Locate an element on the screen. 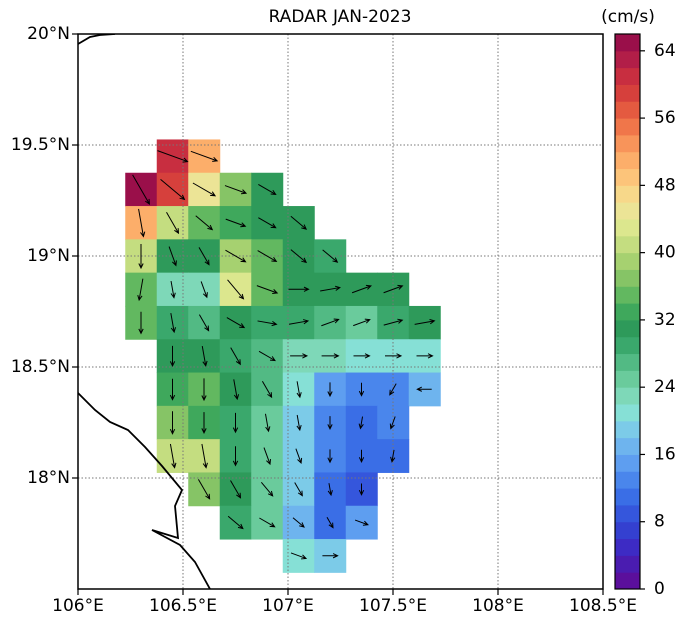  x-tick-label: 107°E is located at coordinates (288, 606).